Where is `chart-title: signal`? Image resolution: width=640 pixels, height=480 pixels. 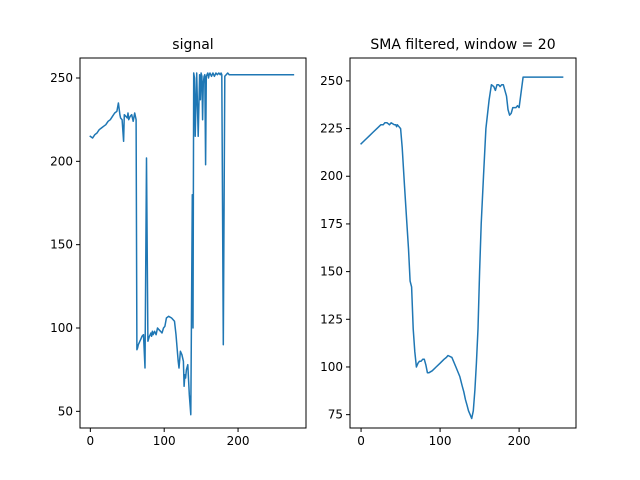
chart-title: signal is located at coordinates (192, 45).